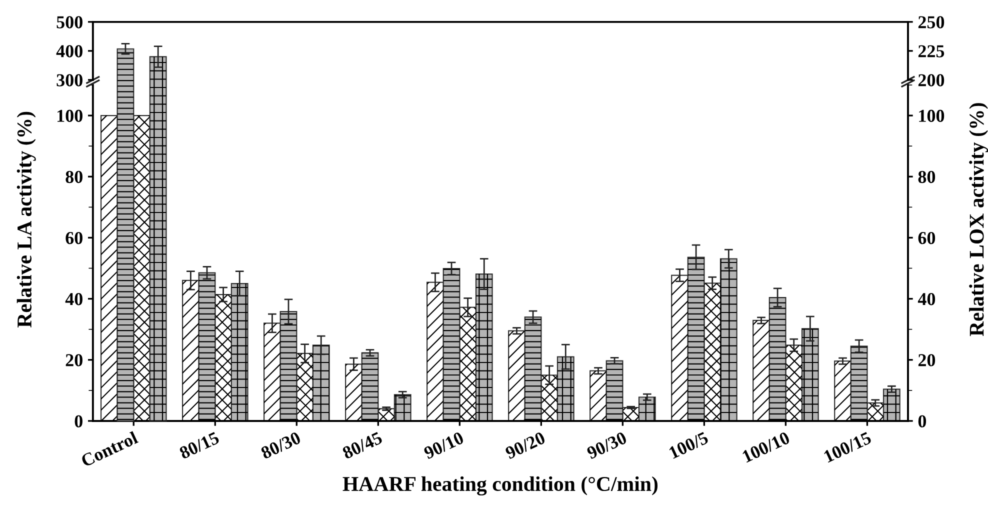 This screenshot has height=509, width=988. Describe the element at coordinates (766, 447) in the screenshot. I see `x-tick-label: 100/10` at that location.